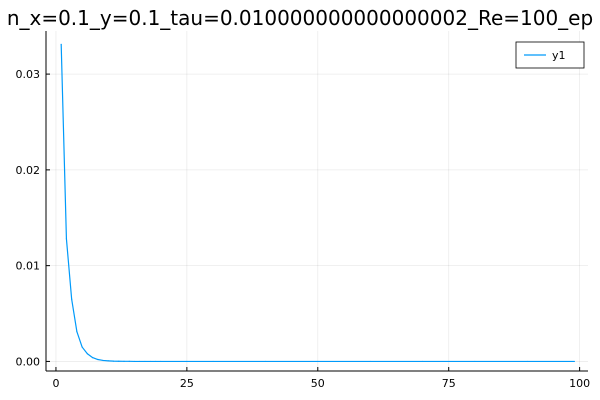 The width and height of the screenshot is (600, 400). I want to click on y-ticks: 0.00 0.01 0.02 0.03, so click(33, 218).